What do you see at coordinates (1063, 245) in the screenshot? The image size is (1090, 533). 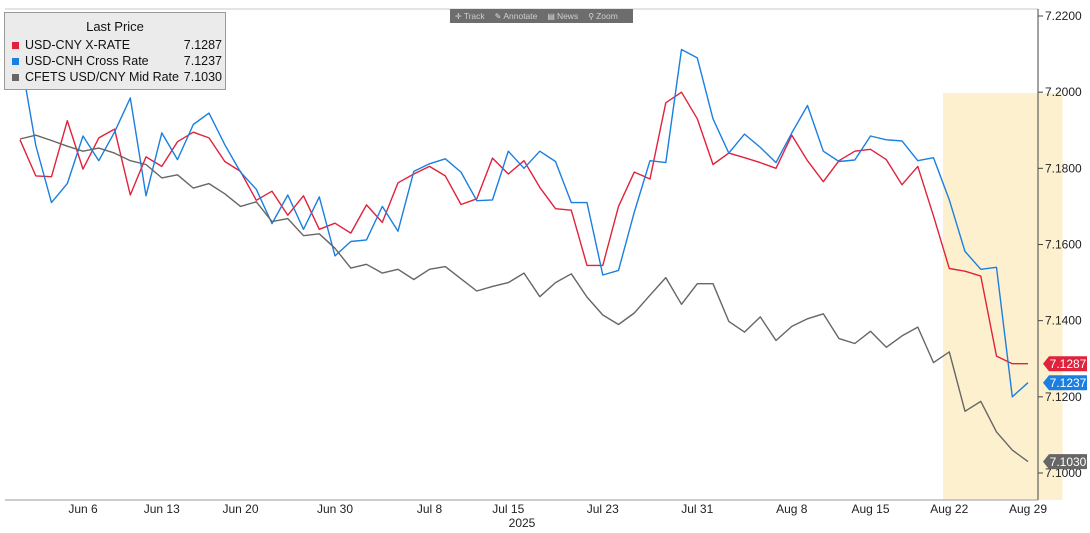 I see `y-tick-label: 7.1600` at bounding box center [1063, 245].